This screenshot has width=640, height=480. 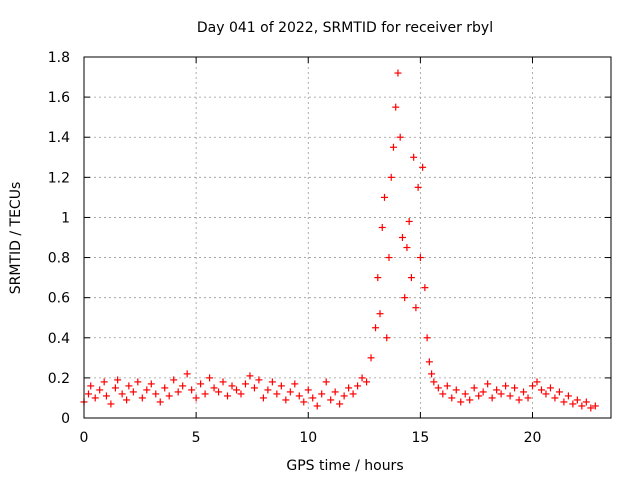 What do you see at coordinates (84, 438) in the screenshot?
I see `x-tick-label: 0` at bounding box center [84, 438].